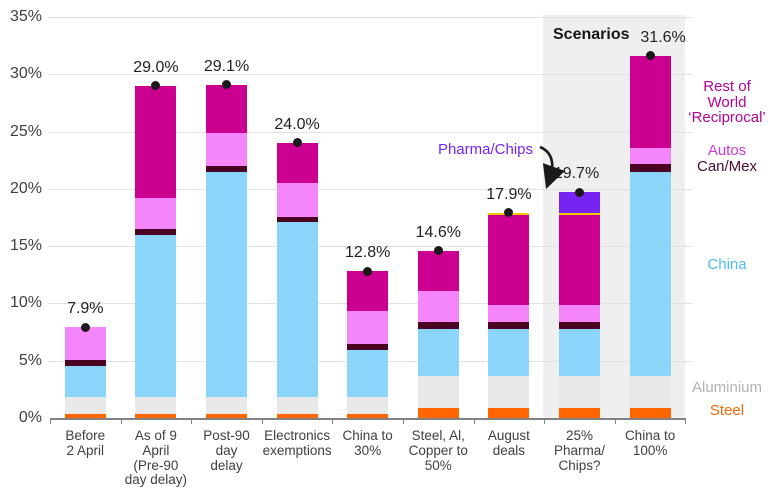 The width and height of the screenshot is (768, 493). I want to click on pharma-chips-annotation-label: Pharma/Chips, so click(485, 149).